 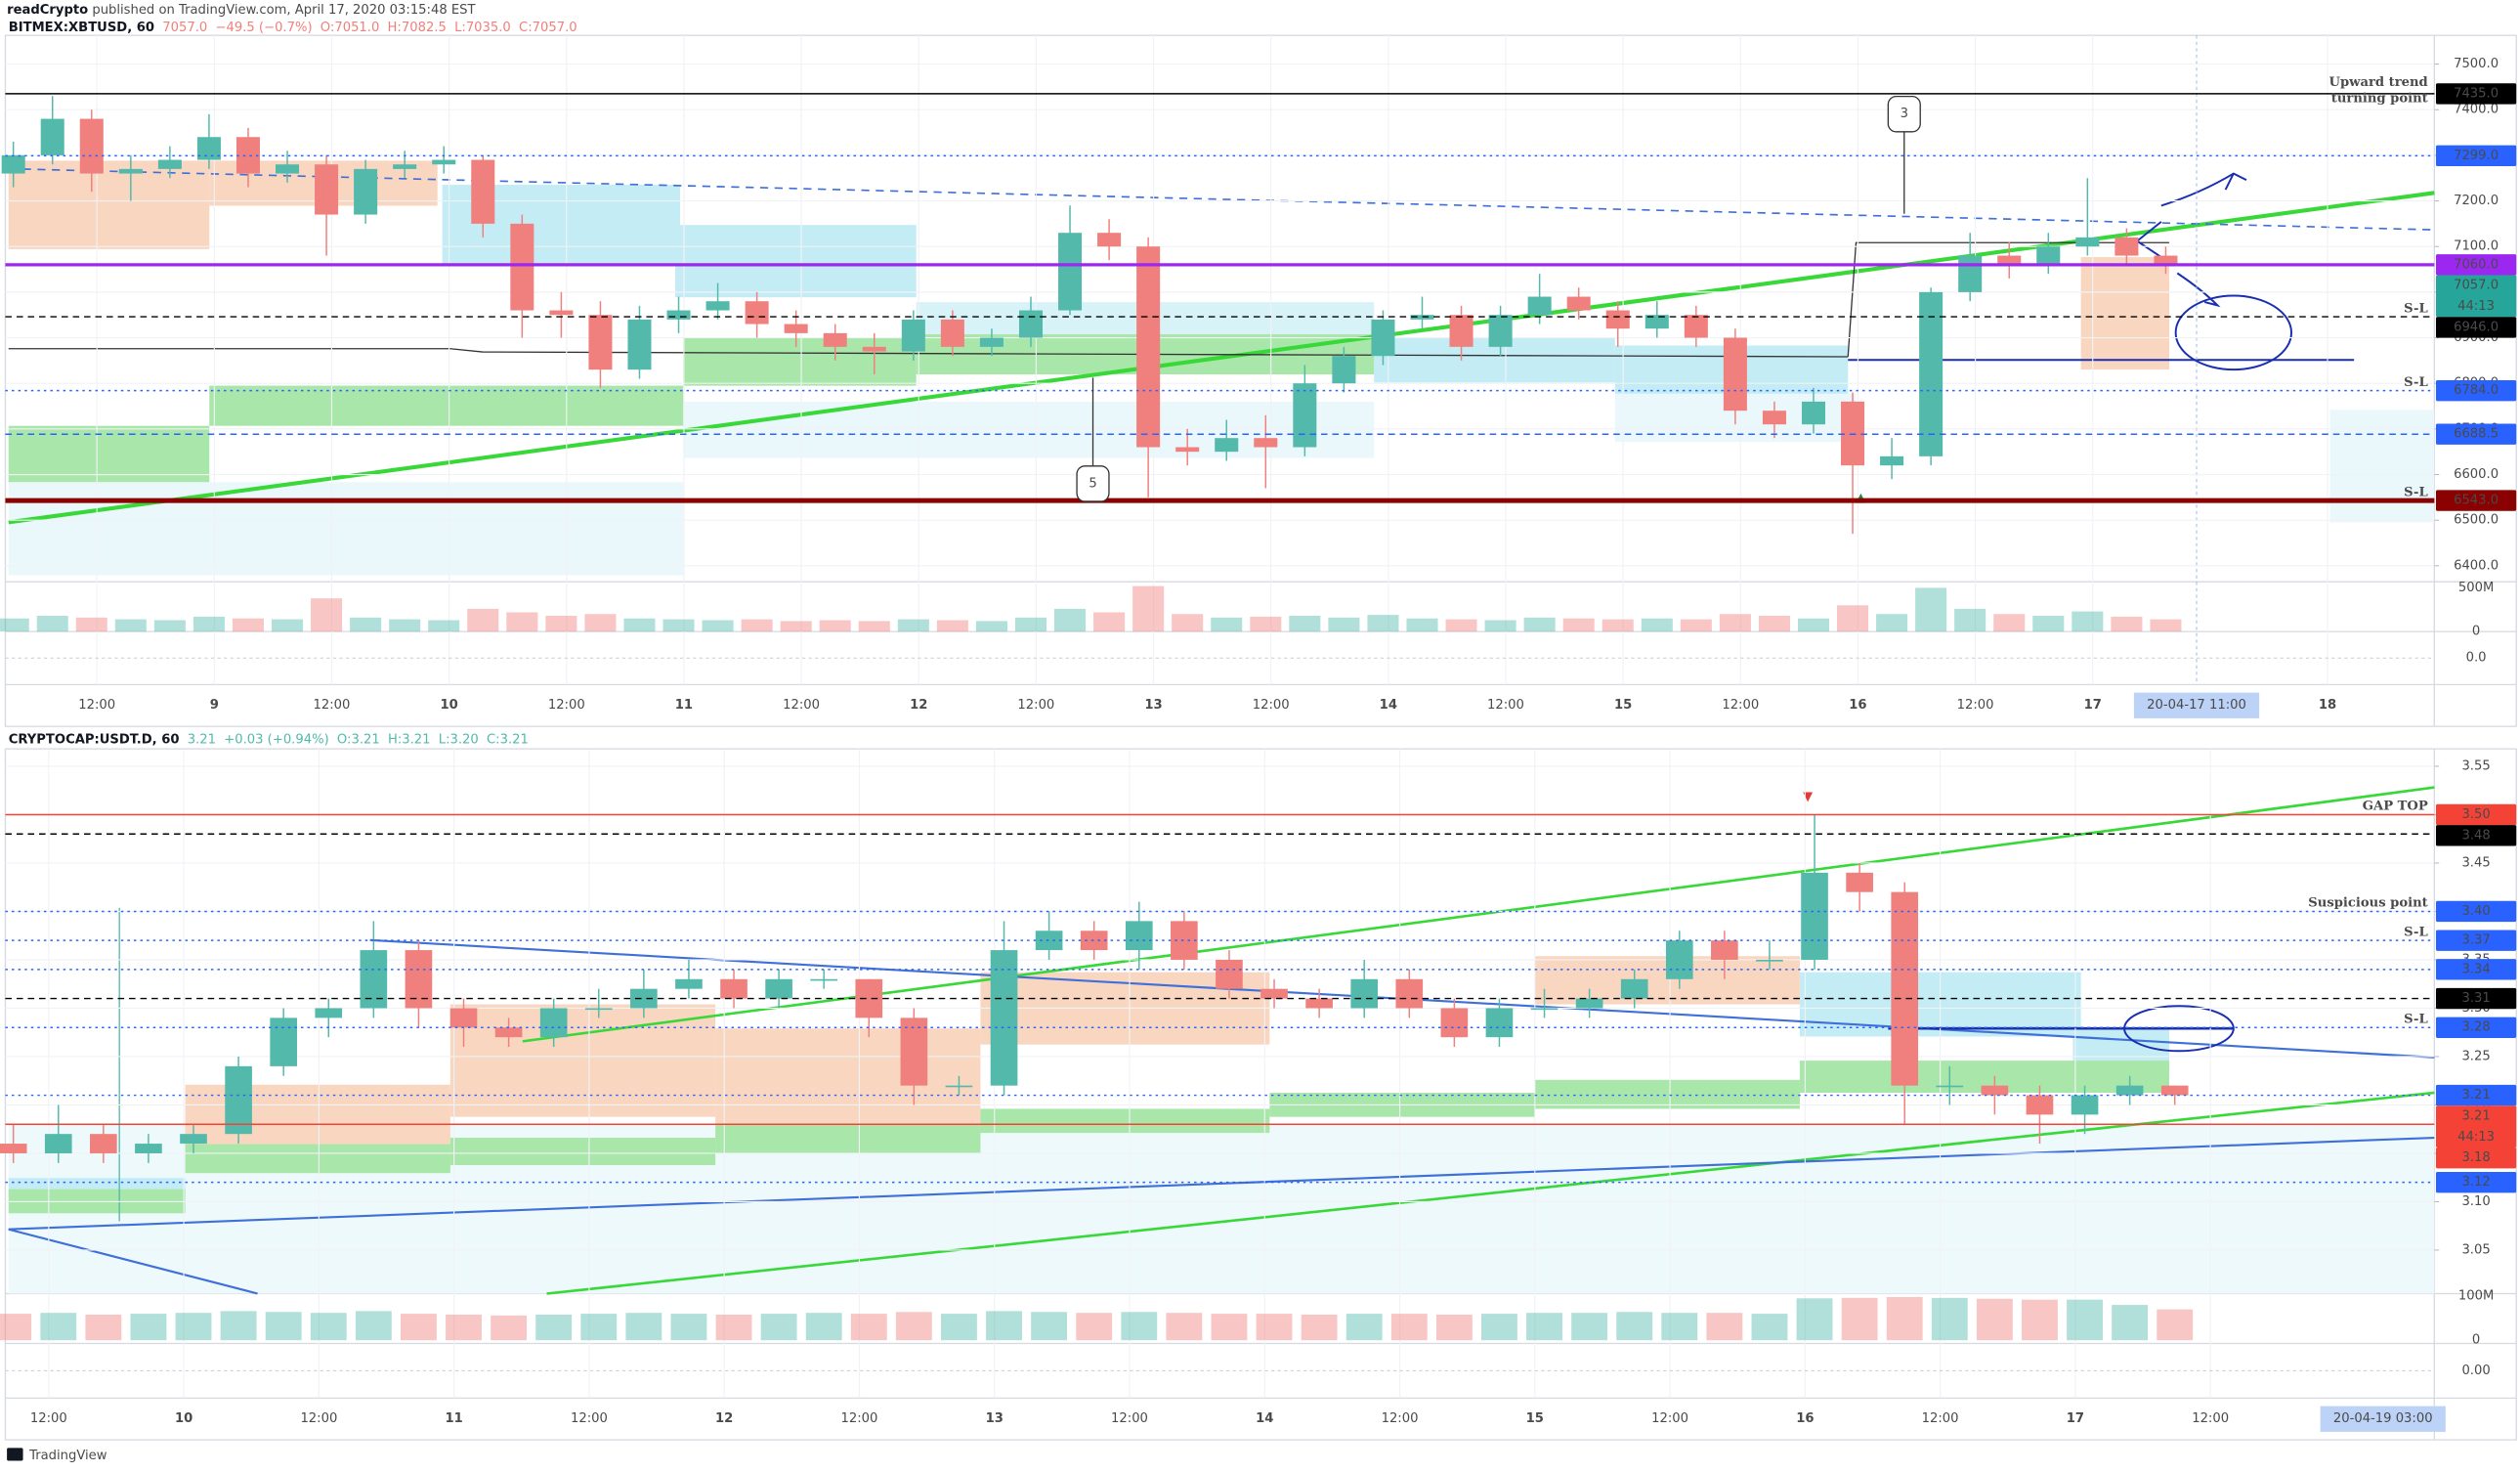 I want to click on oscillator-tick-label: 0.00, so click(x=2475, y=1371).